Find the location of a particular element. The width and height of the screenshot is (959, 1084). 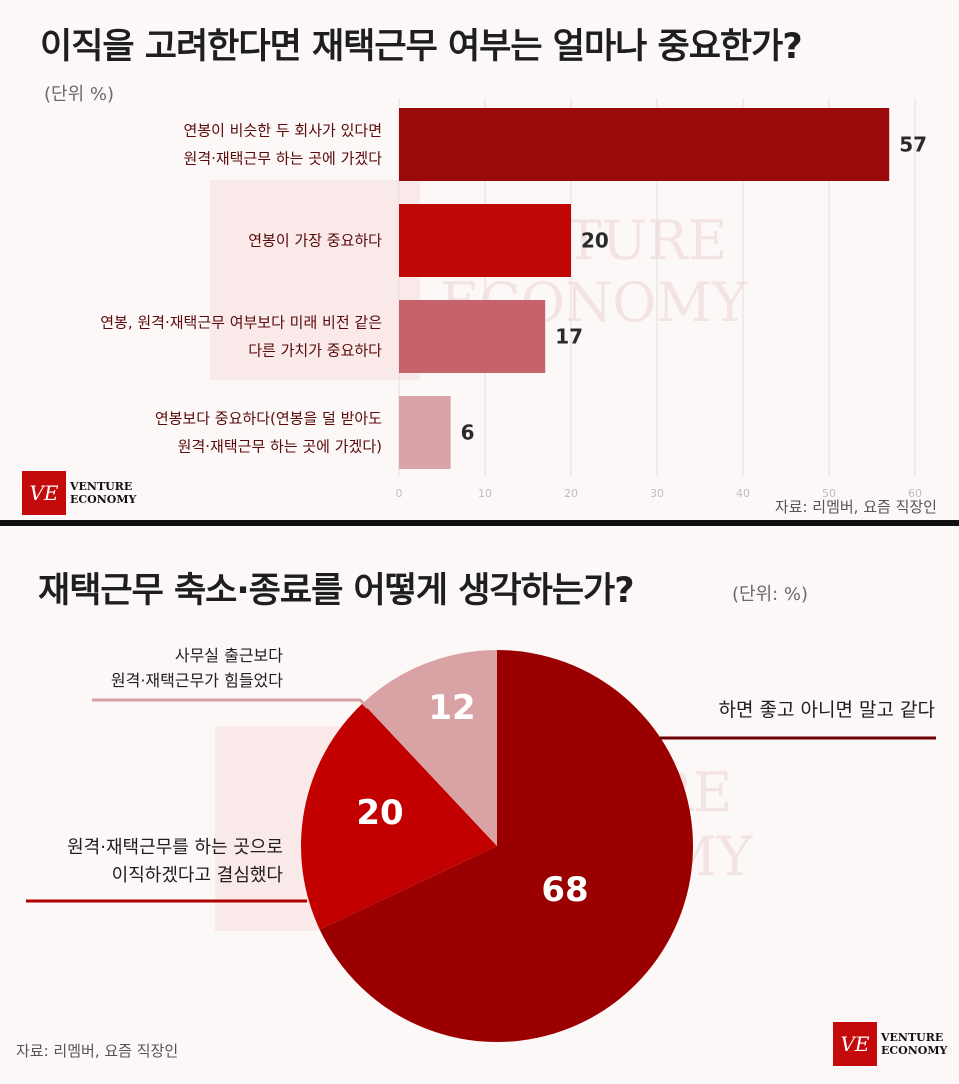

x-tick-label: 10 is located at coordinates (485, 493).